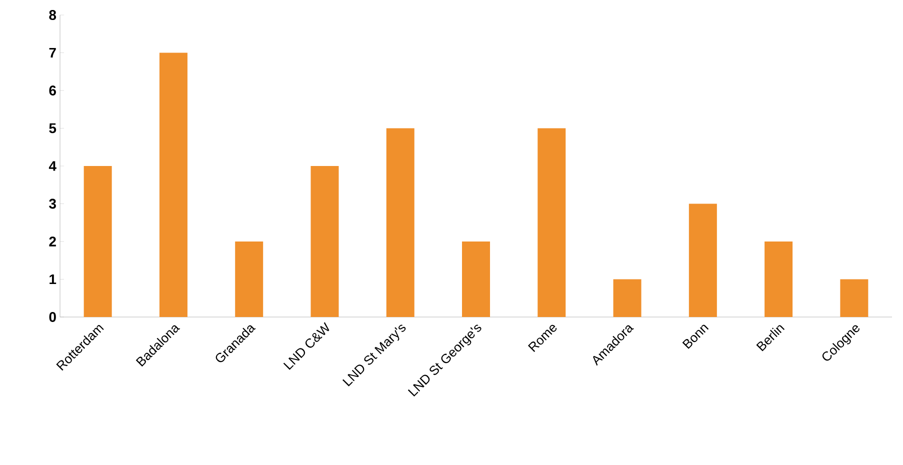 The width and height of the screenshot is (903, 465). What do you see at coordinates (52, 53) in the screenshot?
I see `y-tick-label: 7` at bounding box center [52, 53].